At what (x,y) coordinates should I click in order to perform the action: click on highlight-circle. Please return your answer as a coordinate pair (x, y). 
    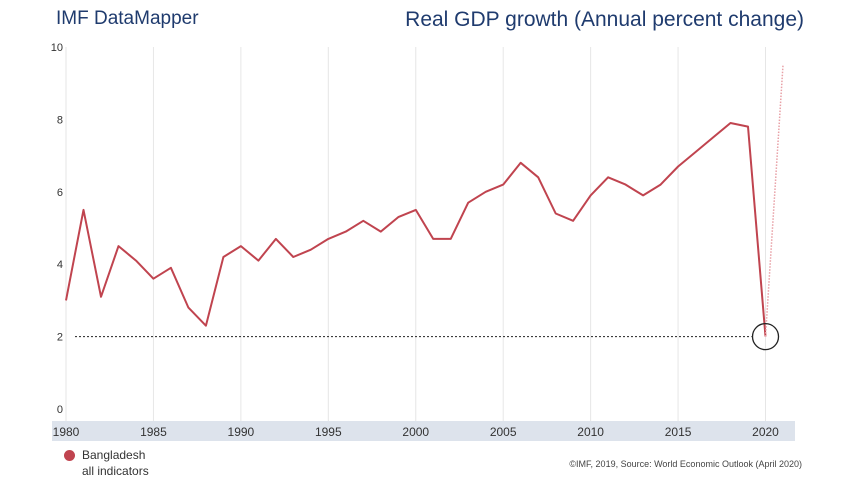
    Looking at the image, I should click on (765, 336).